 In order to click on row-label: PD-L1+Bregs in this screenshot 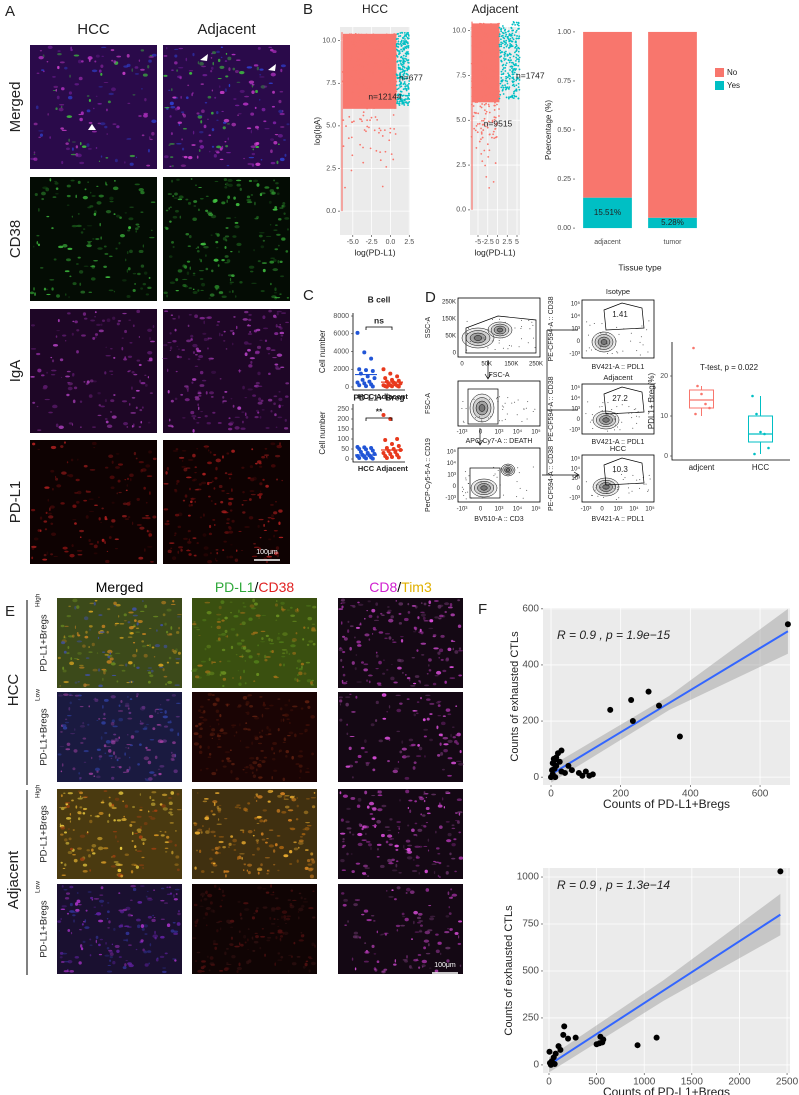, I will do `click(44, 643)`.